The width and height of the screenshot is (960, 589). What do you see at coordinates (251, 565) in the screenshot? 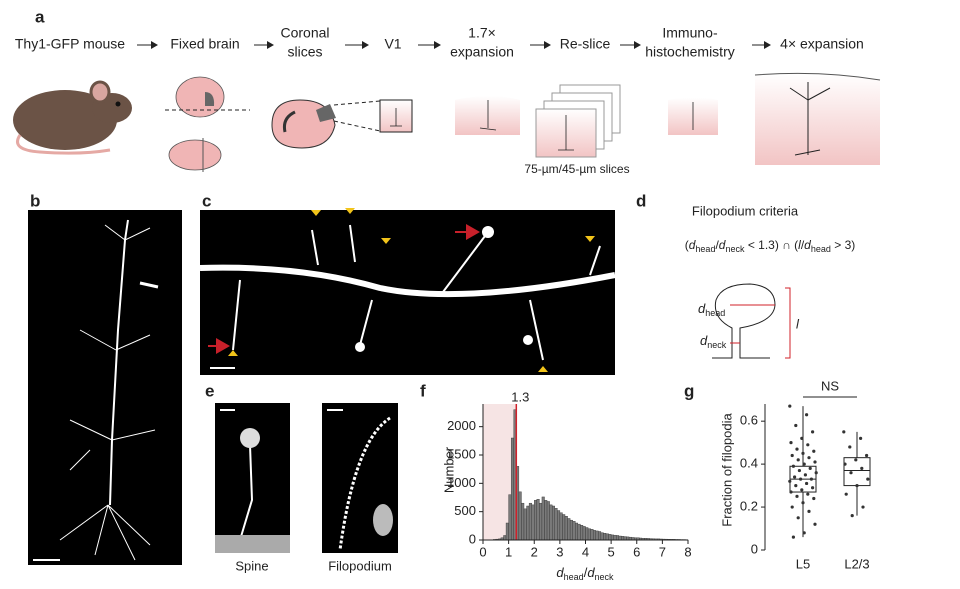
I see `image-caption: Spine` at bounding box center [251, 565].